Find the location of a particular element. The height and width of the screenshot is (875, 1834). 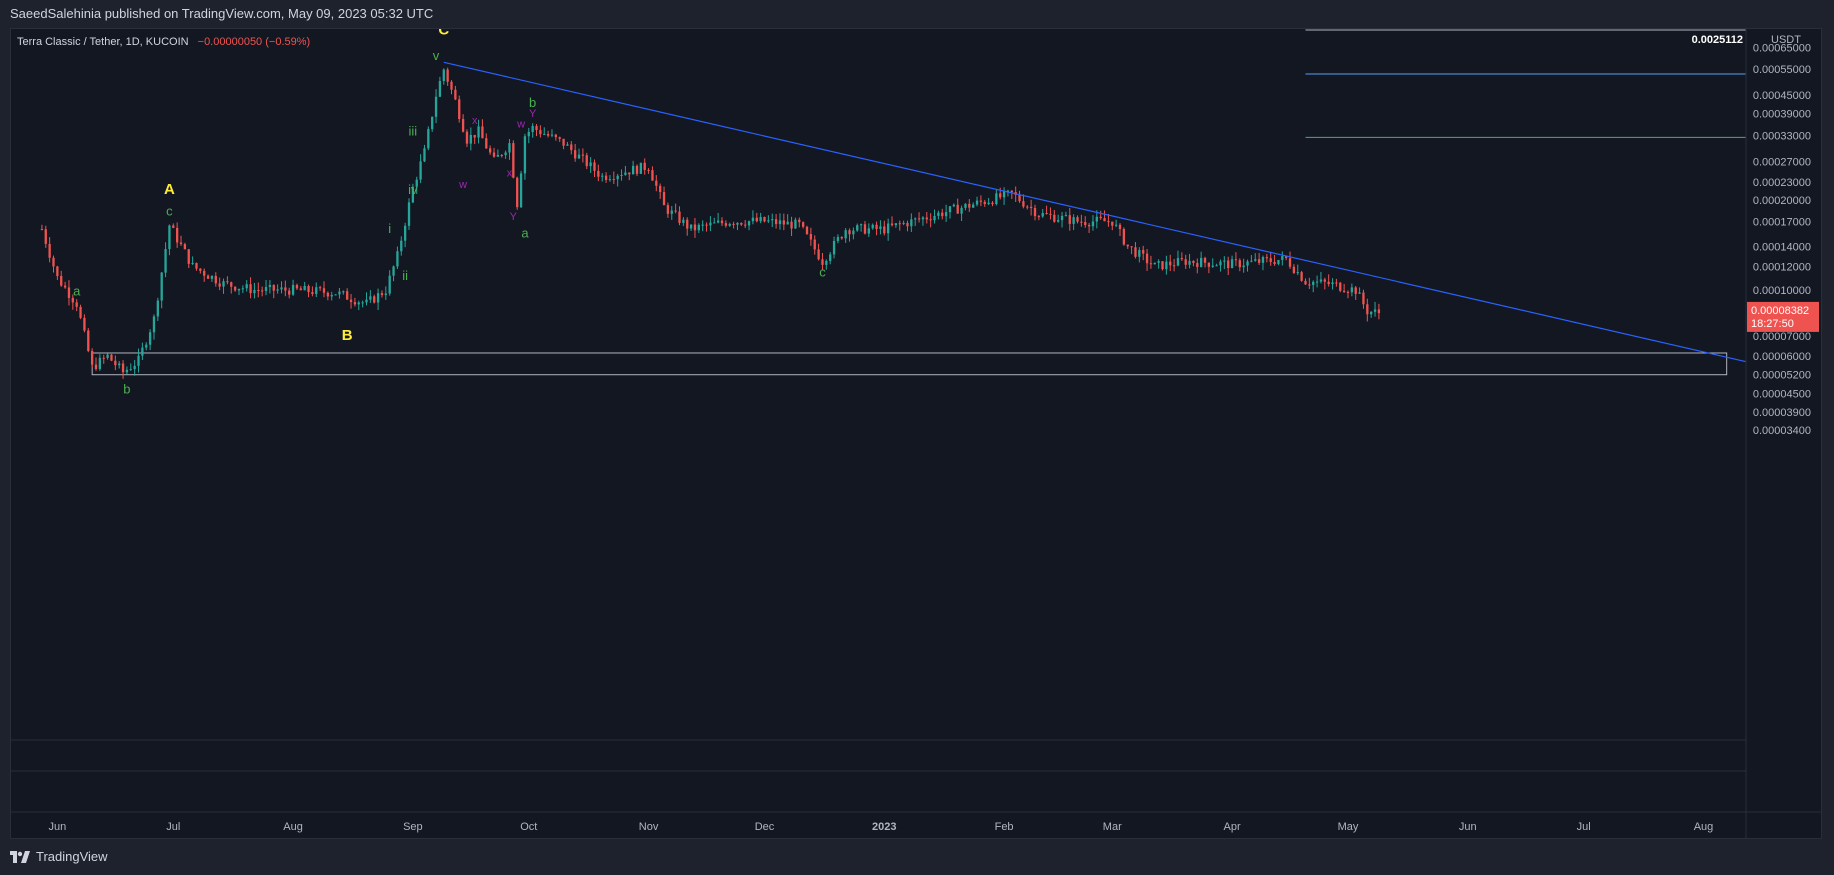

x-tick-label: Oct is located at coordinates (528, 827).